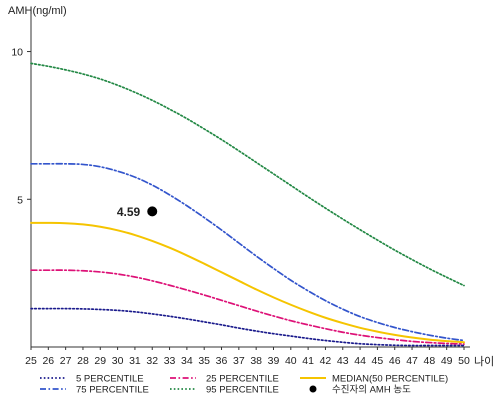 Image resolution: width=500 pixels, height=400 pixels. Describe the element at coordinates (112, 390) in the screenshot. I see `legend-label: 75 PERCENTILE` at that location.